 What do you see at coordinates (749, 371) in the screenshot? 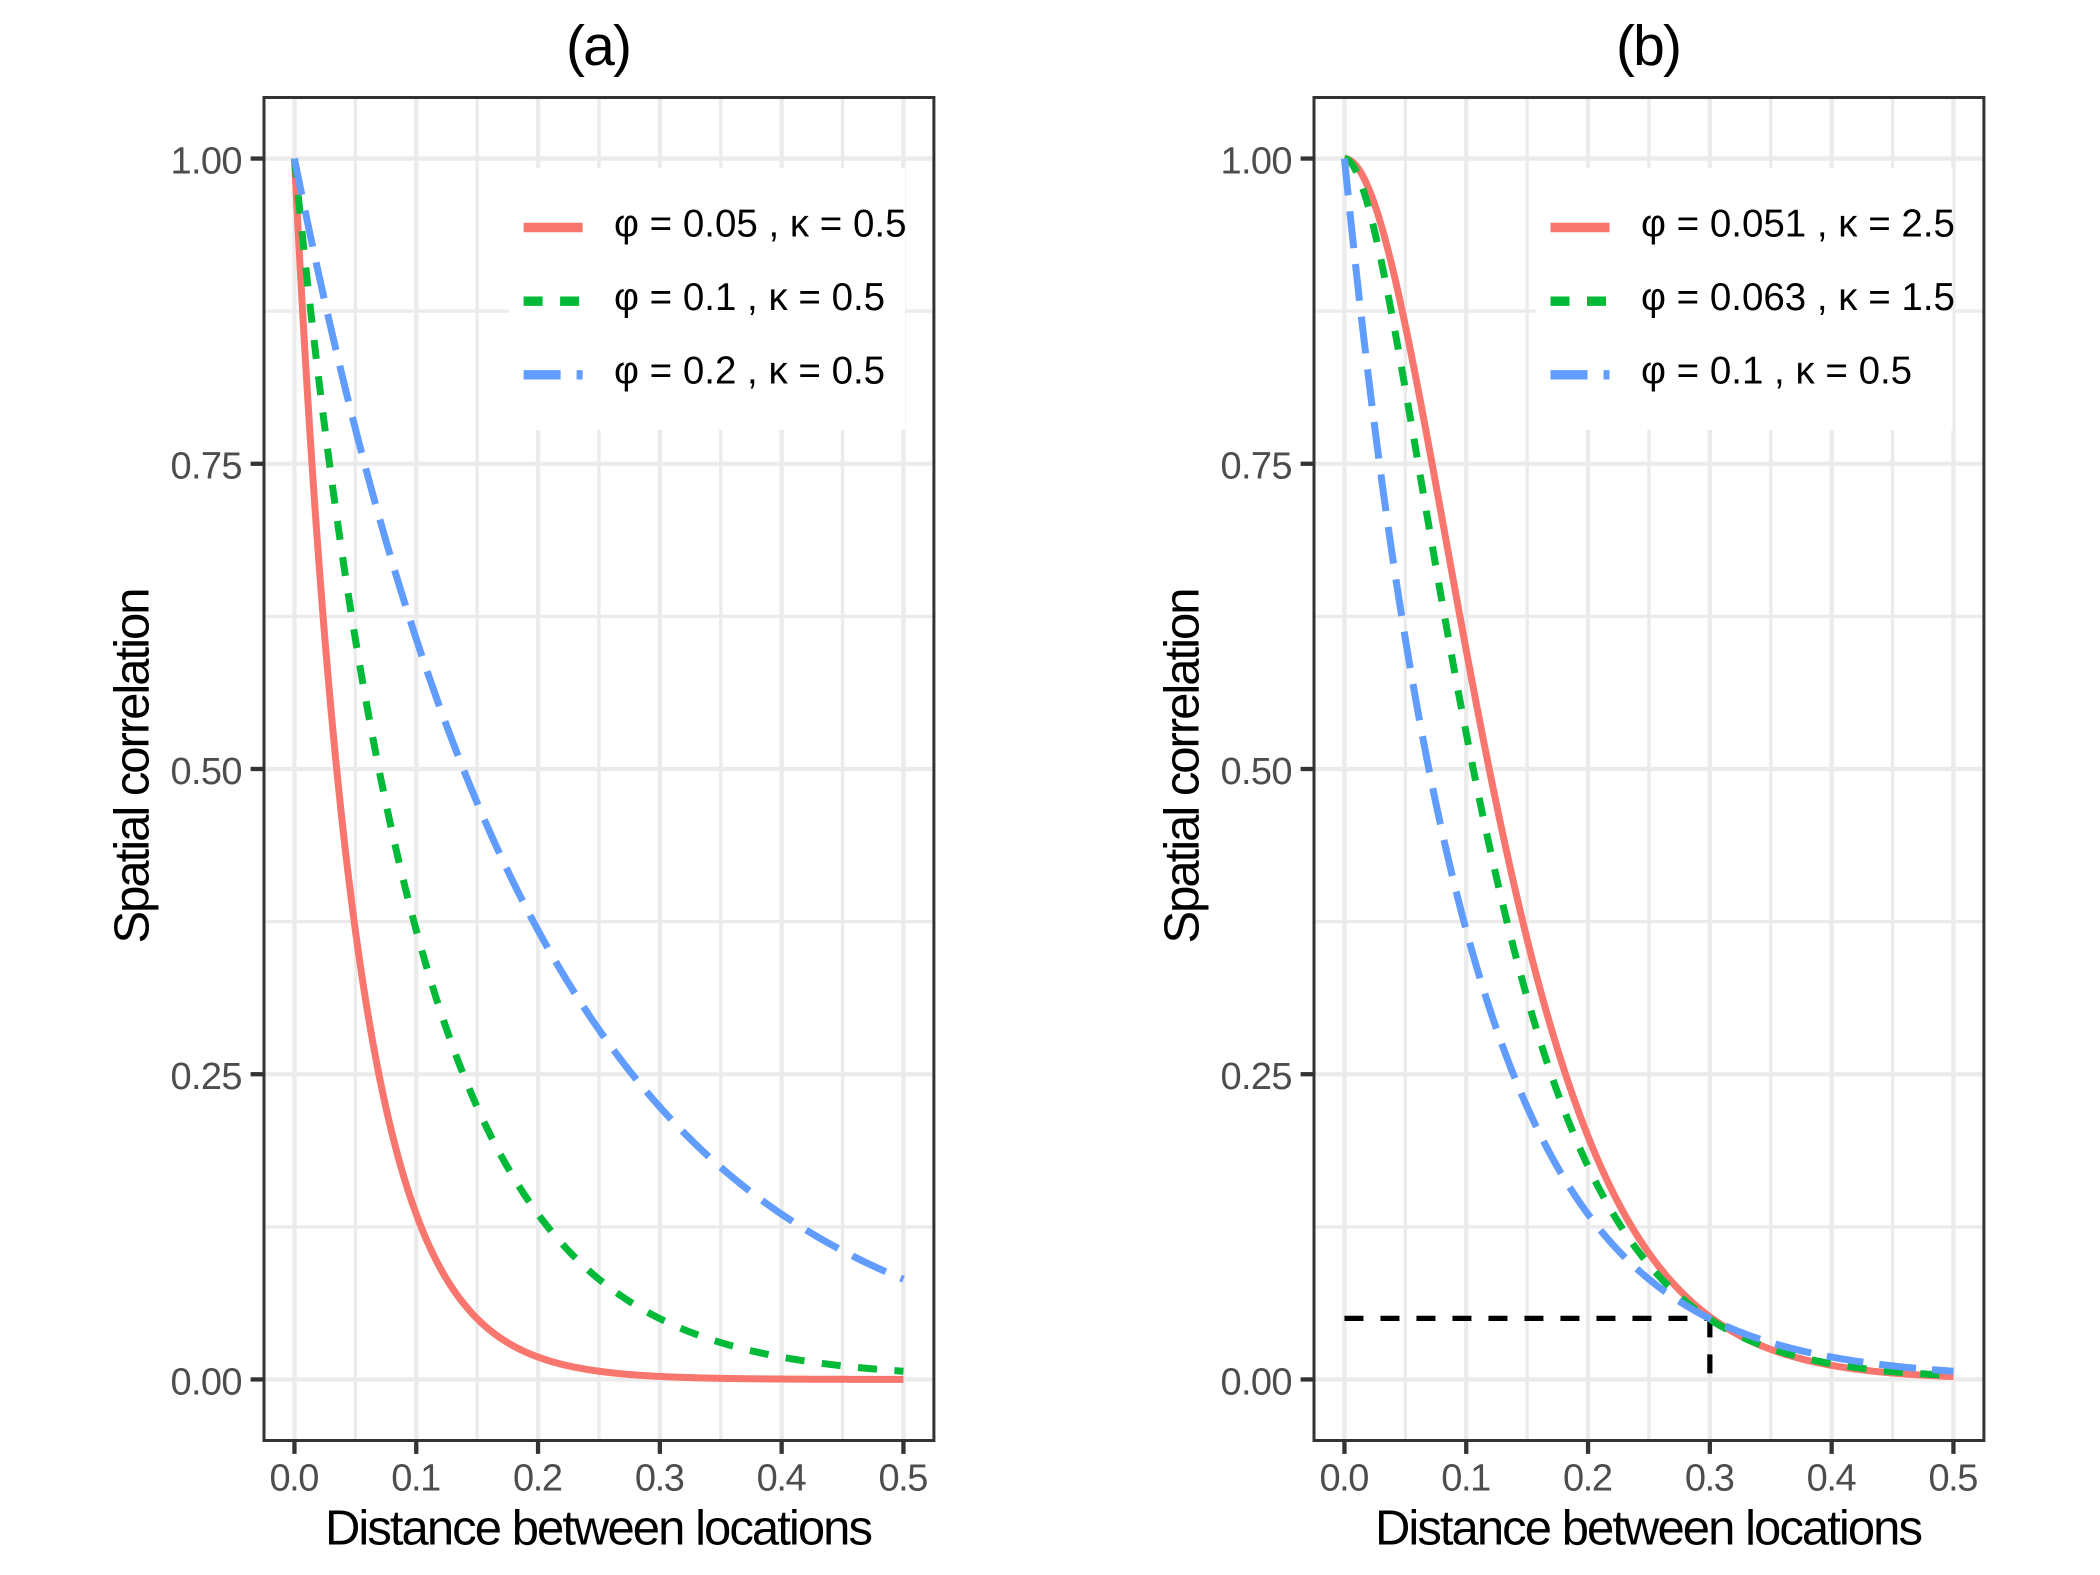
I see `svg-text: φ = 0.2 , κ = 0.5` at bounding box center [749, 371].